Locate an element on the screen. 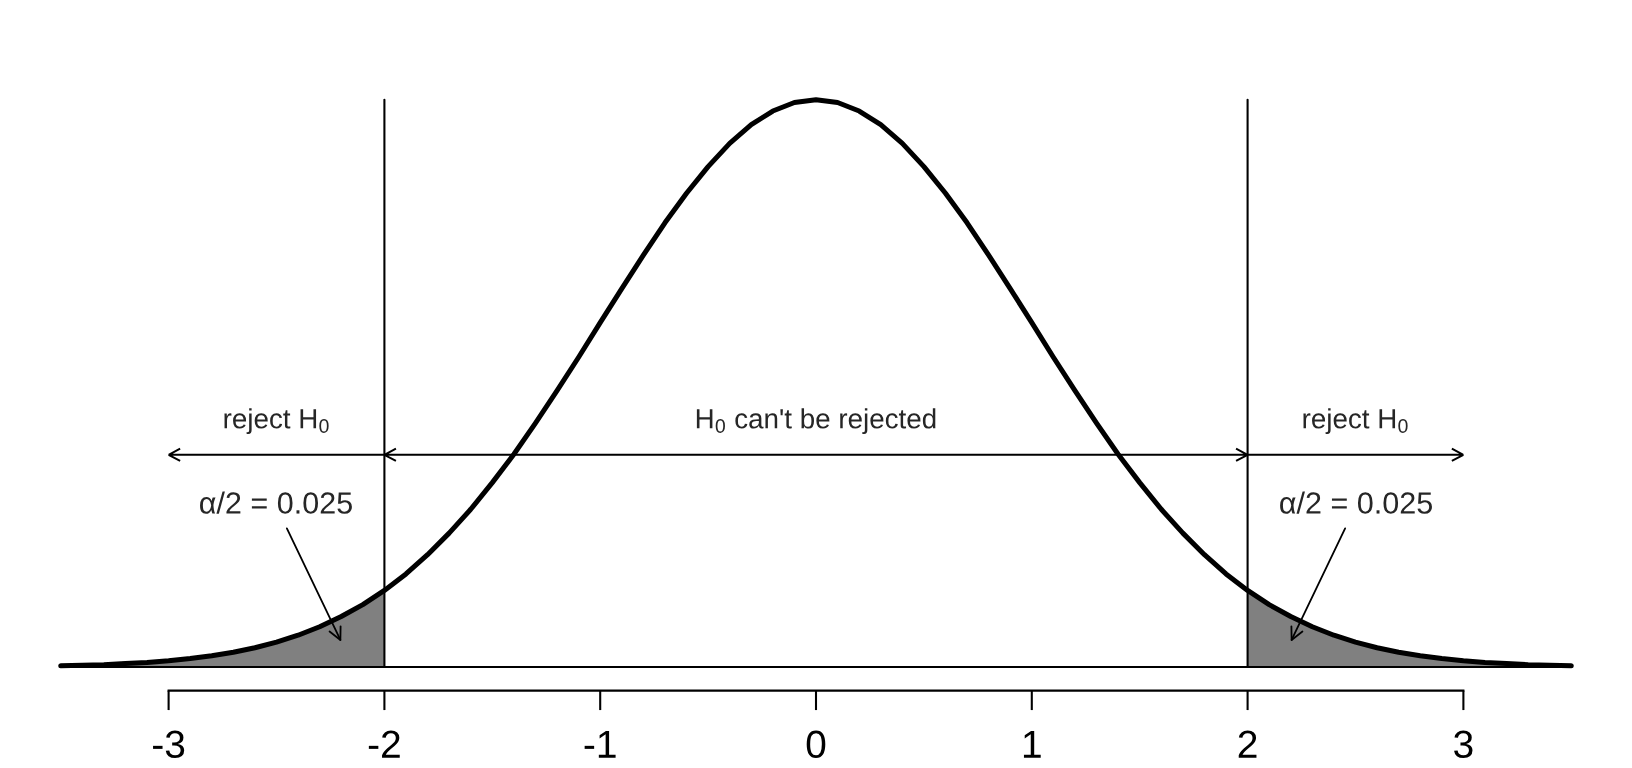  annotation: H$_{0}$ can't be rejected is located at coordinates (816, 421).